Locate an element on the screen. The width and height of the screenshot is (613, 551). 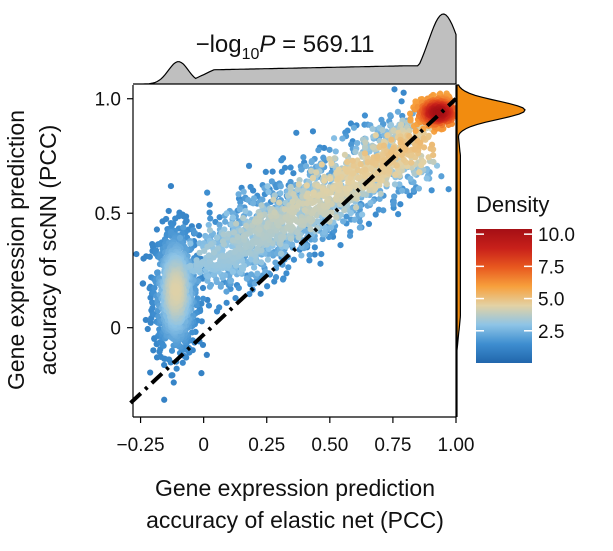
y-axis-title-line-2: accuracy of scNN (PCC) is located at coordinates (48, 250).